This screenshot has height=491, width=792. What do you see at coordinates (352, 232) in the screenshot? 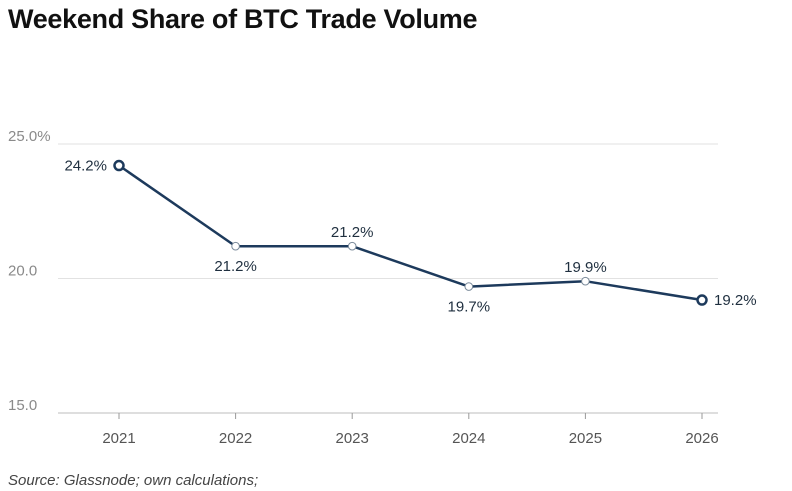
I see `data-label-2023: 21.2%` at bounding box center [352, 232].